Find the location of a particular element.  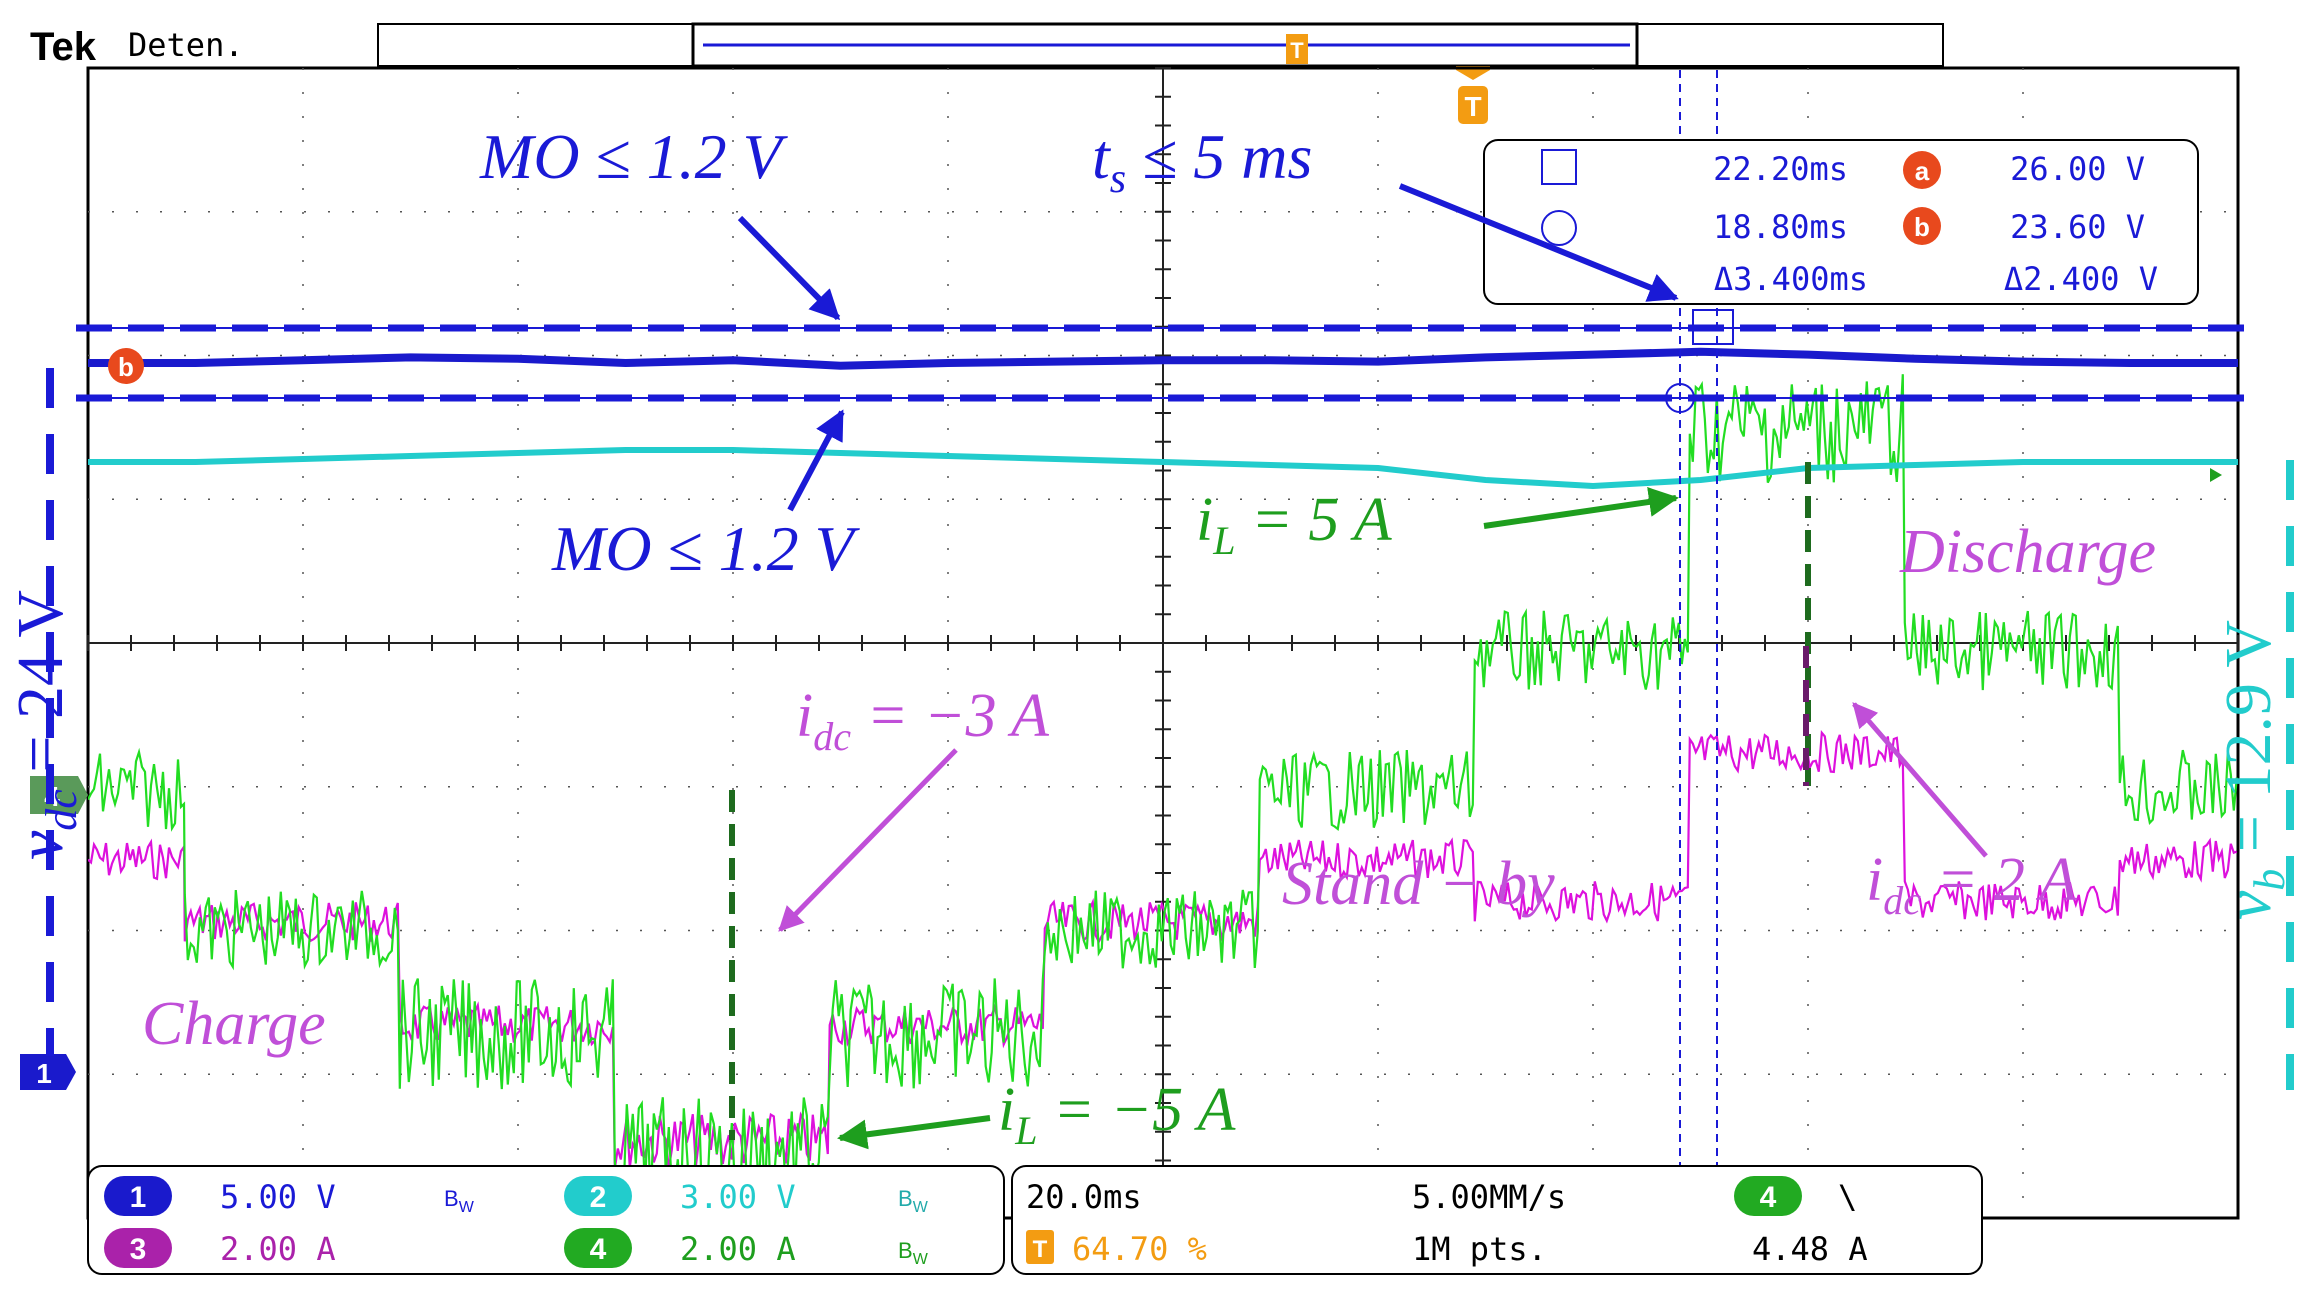

annotation-idc-pos: idc = 2 A is located at coordinates (1972, 884).